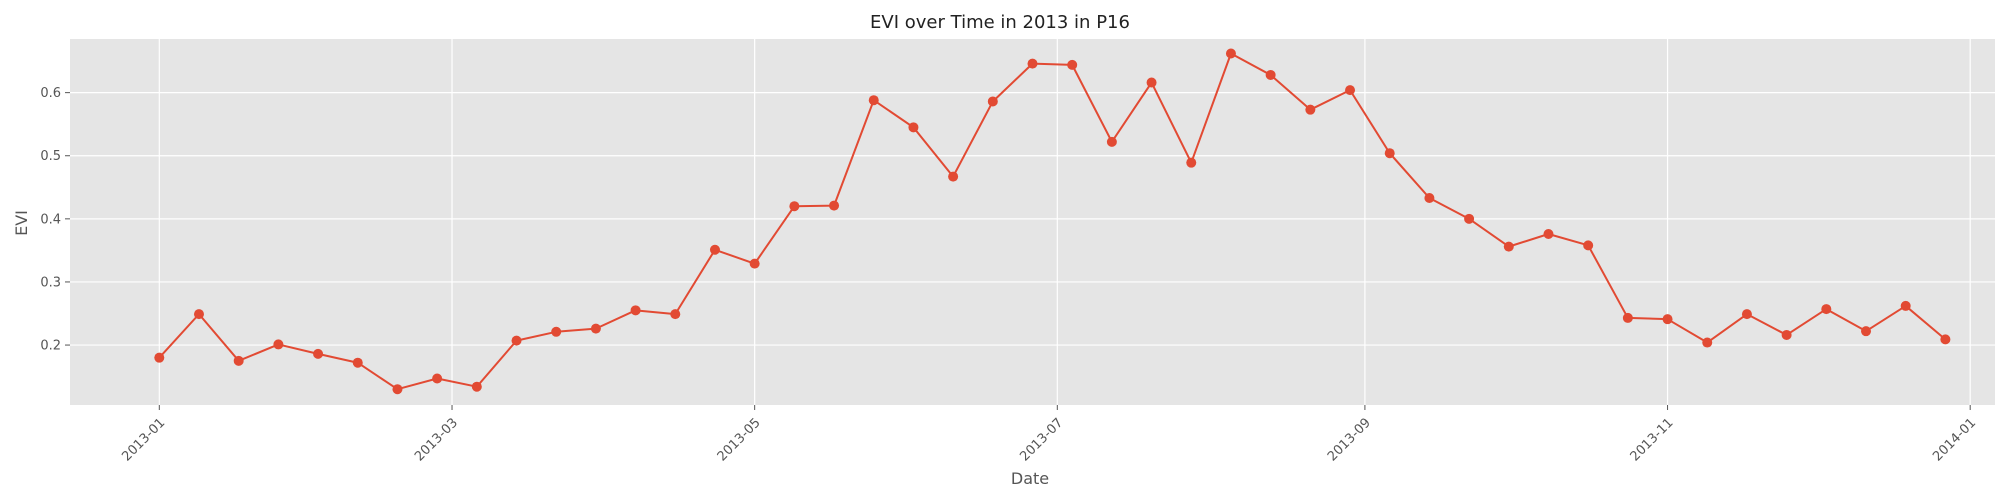 The width and height of the screenshot is (2000, 500). I want to click on y-tick-label: 0.6, so click(50, 93).